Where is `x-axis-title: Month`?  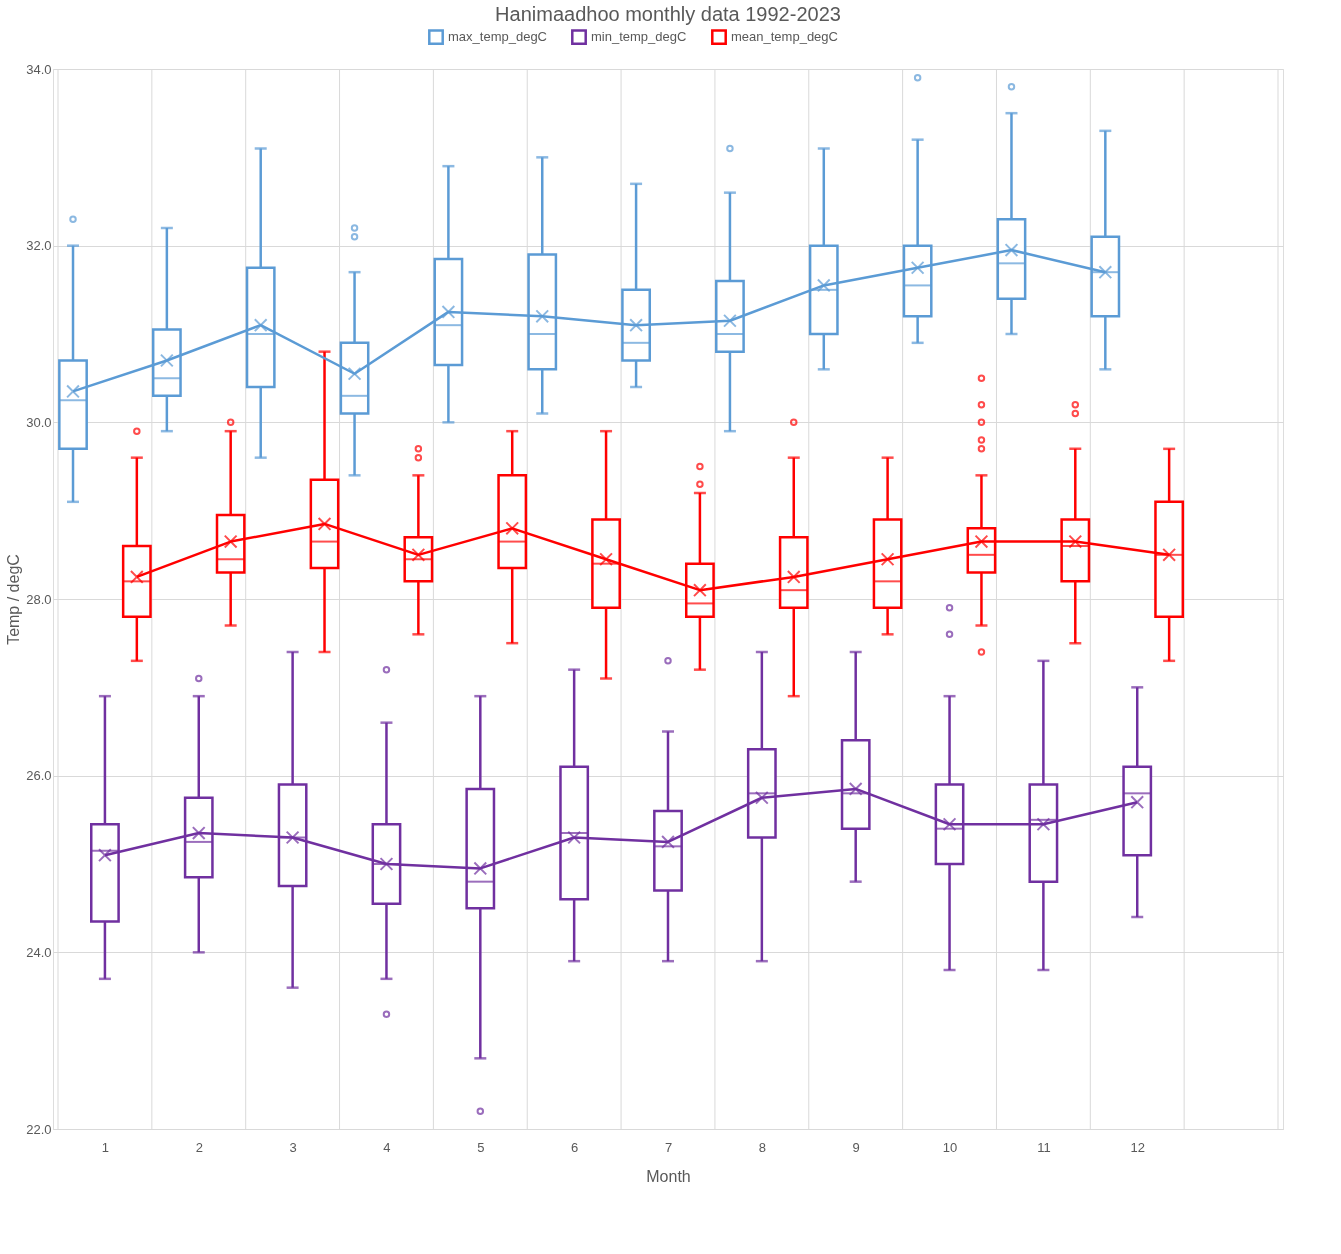
x-axis-title: Month is located at coordinates (668, 1176).